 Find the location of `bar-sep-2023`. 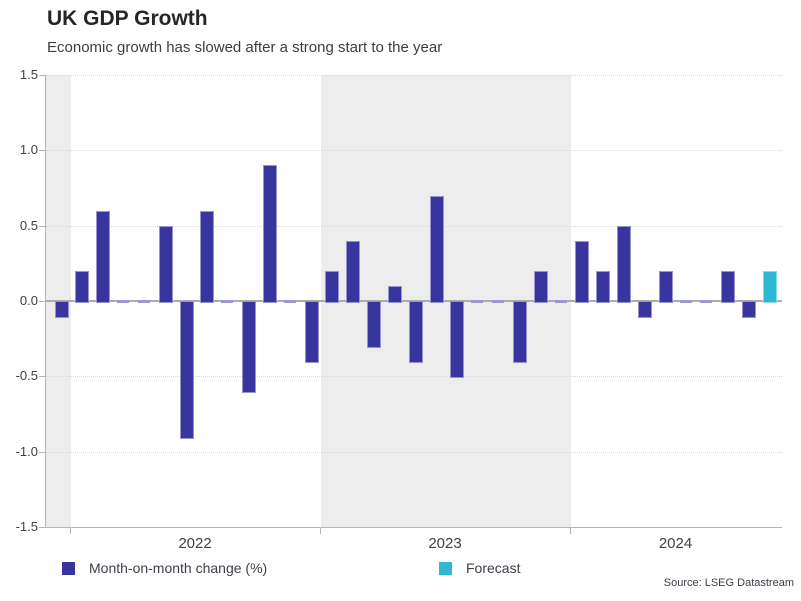

bar-sep-2023 is located at coordinates (498, 301).